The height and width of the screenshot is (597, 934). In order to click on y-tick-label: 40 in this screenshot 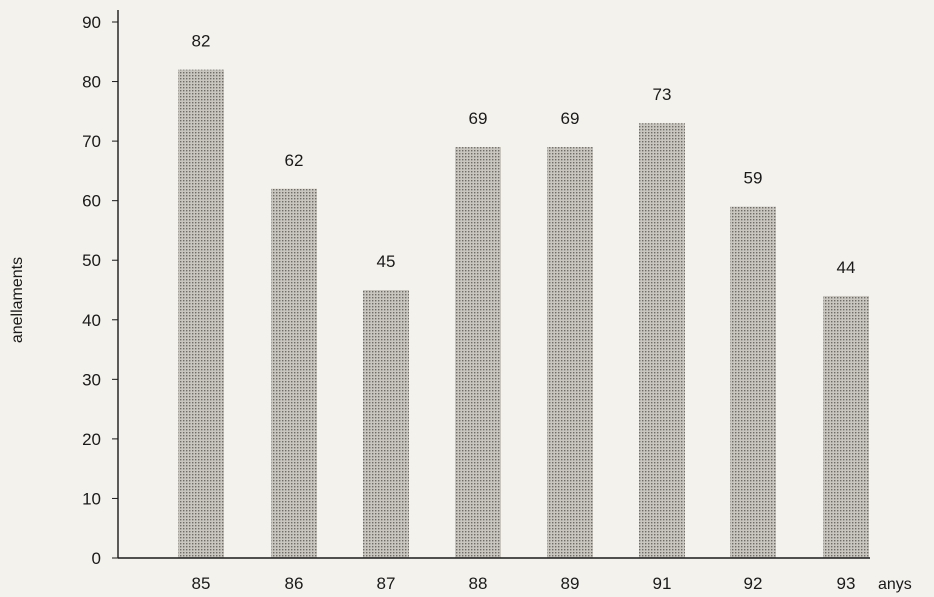, I will do `click(91, 320)`.